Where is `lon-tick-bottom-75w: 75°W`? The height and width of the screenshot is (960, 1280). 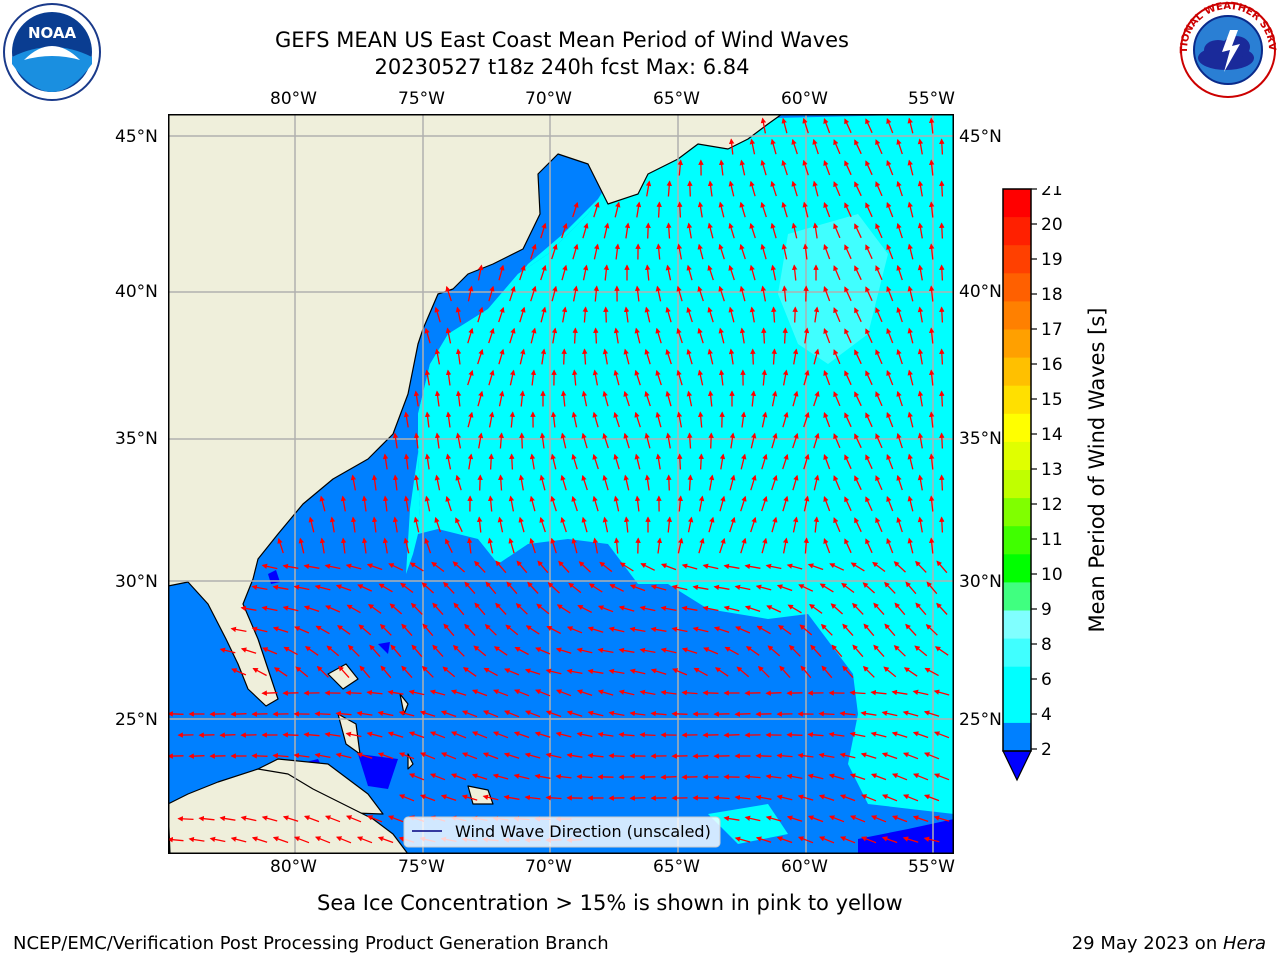
lon-tick-bottom-75w: 75°W is located at coordinates (421, 867).